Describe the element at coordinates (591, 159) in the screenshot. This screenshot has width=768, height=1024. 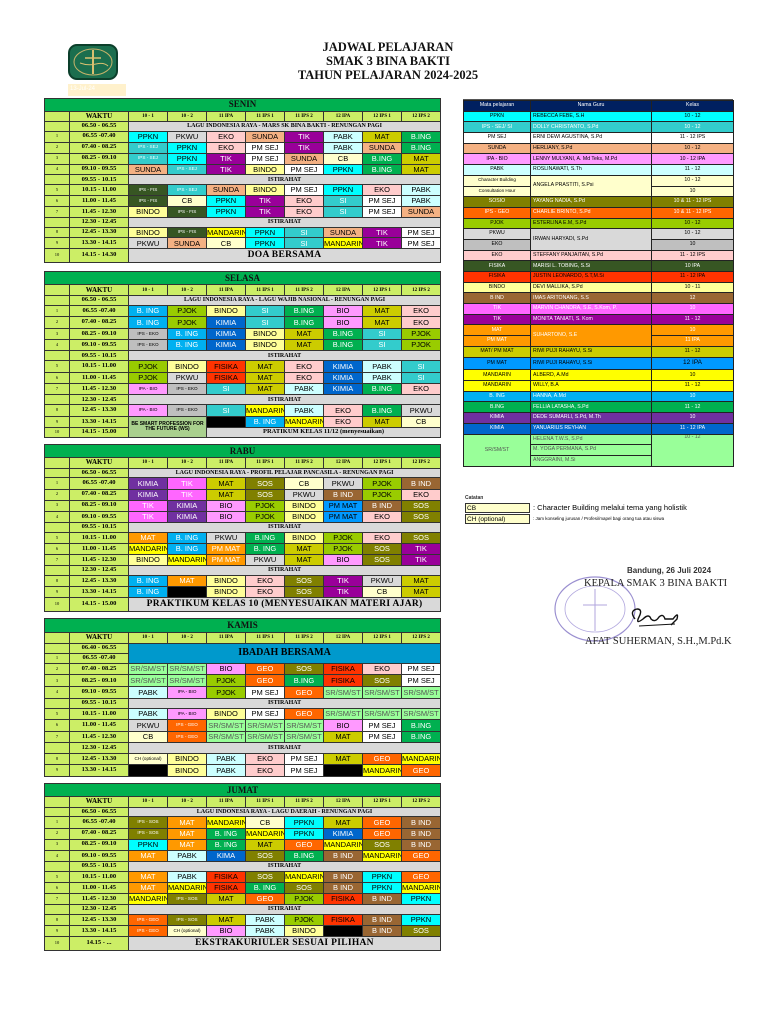
I see `teacher-name: LENNY MULYANI, A. Md Teks, M.Pd` at that location.